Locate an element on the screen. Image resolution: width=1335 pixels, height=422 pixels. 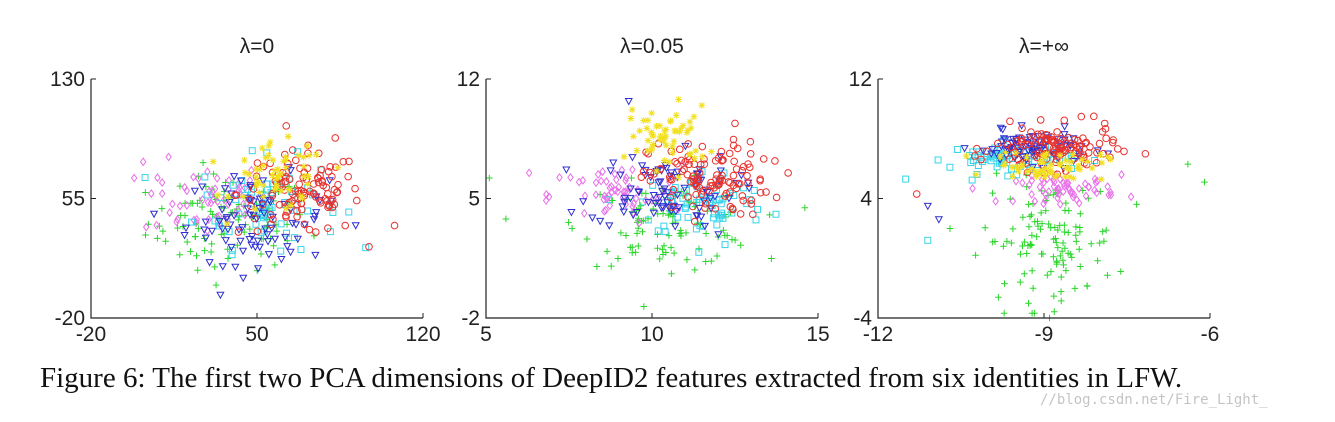
chart-title: λ=0.05 is located at coordinates (652, 46).